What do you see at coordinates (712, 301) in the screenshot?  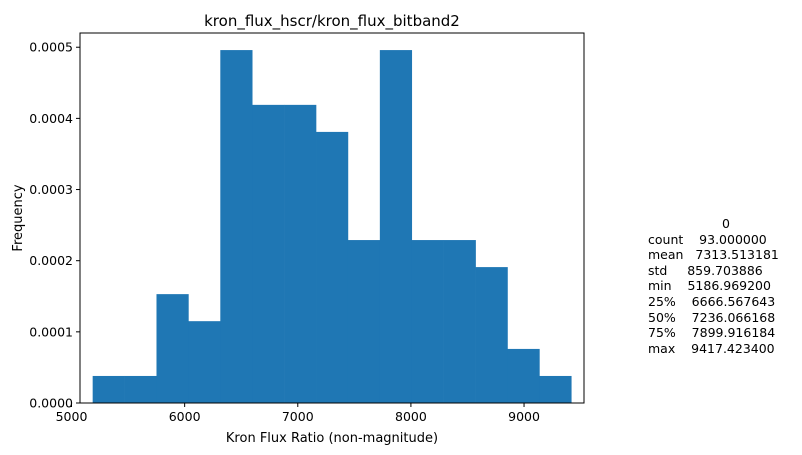 I see `stats-row: 25% 6666.567643` at bounding box center [712, 301].